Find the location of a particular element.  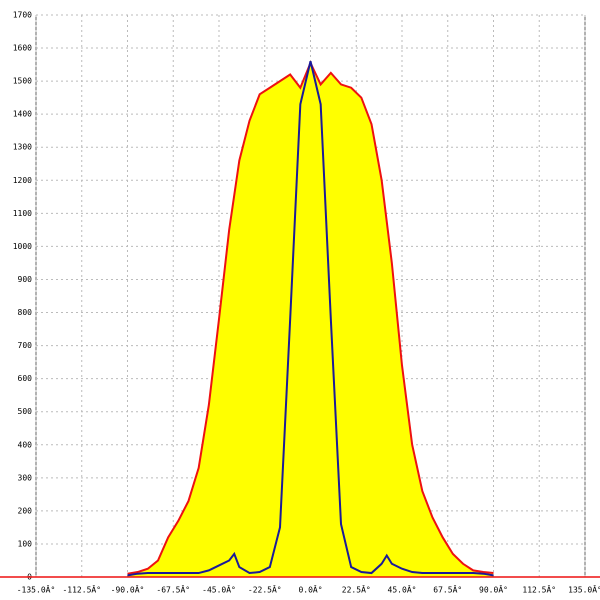

x-tick-label: -112.5Â° is located at coordinates (81, 589).